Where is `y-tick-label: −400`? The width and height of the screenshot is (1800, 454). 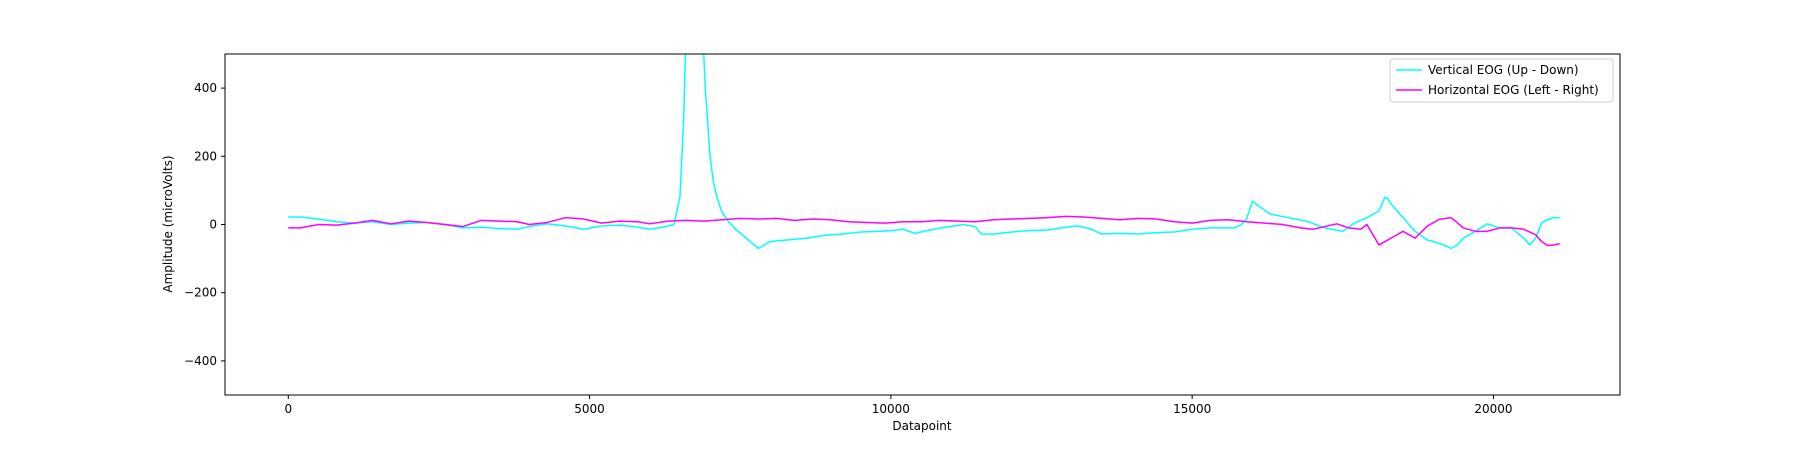
y-tick-label: −400 is located at coordinates (200, 361).